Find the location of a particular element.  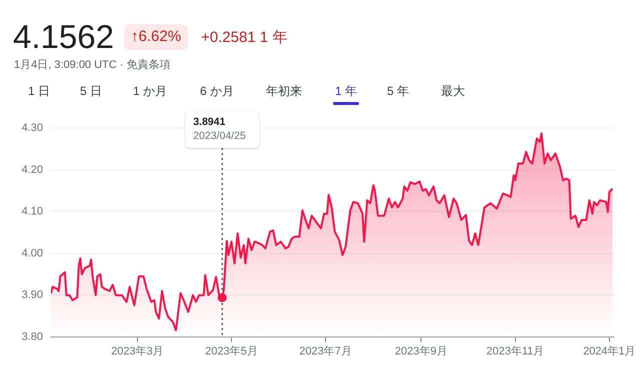

text: +0.2581 1 年 is located at coordinates (244, 37).